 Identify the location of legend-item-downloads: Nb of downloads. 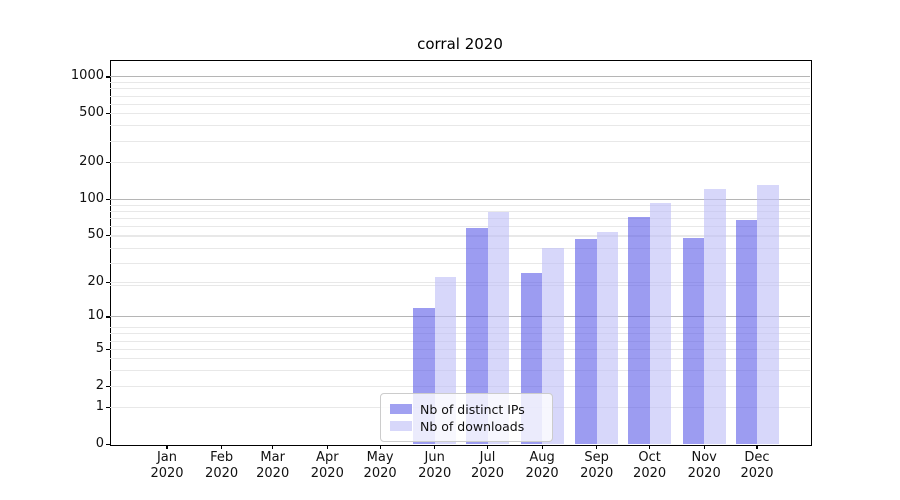
(467, 426).